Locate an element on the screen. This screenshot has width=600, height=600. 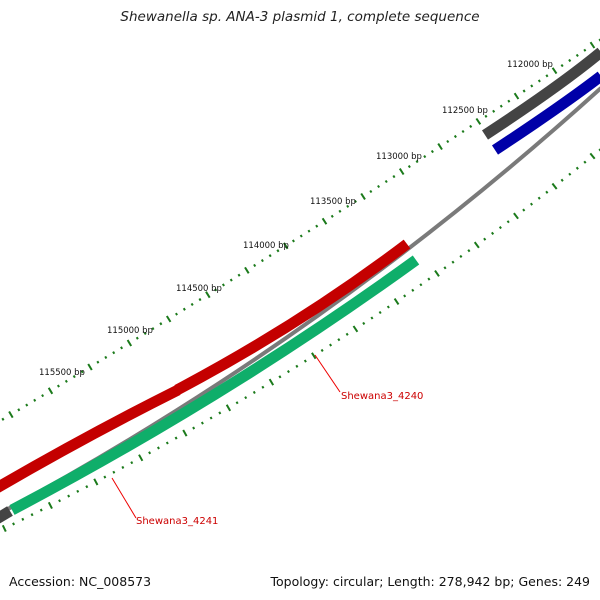
gene-feature-shewana3-4240-b is located at coordinates (292, 317).